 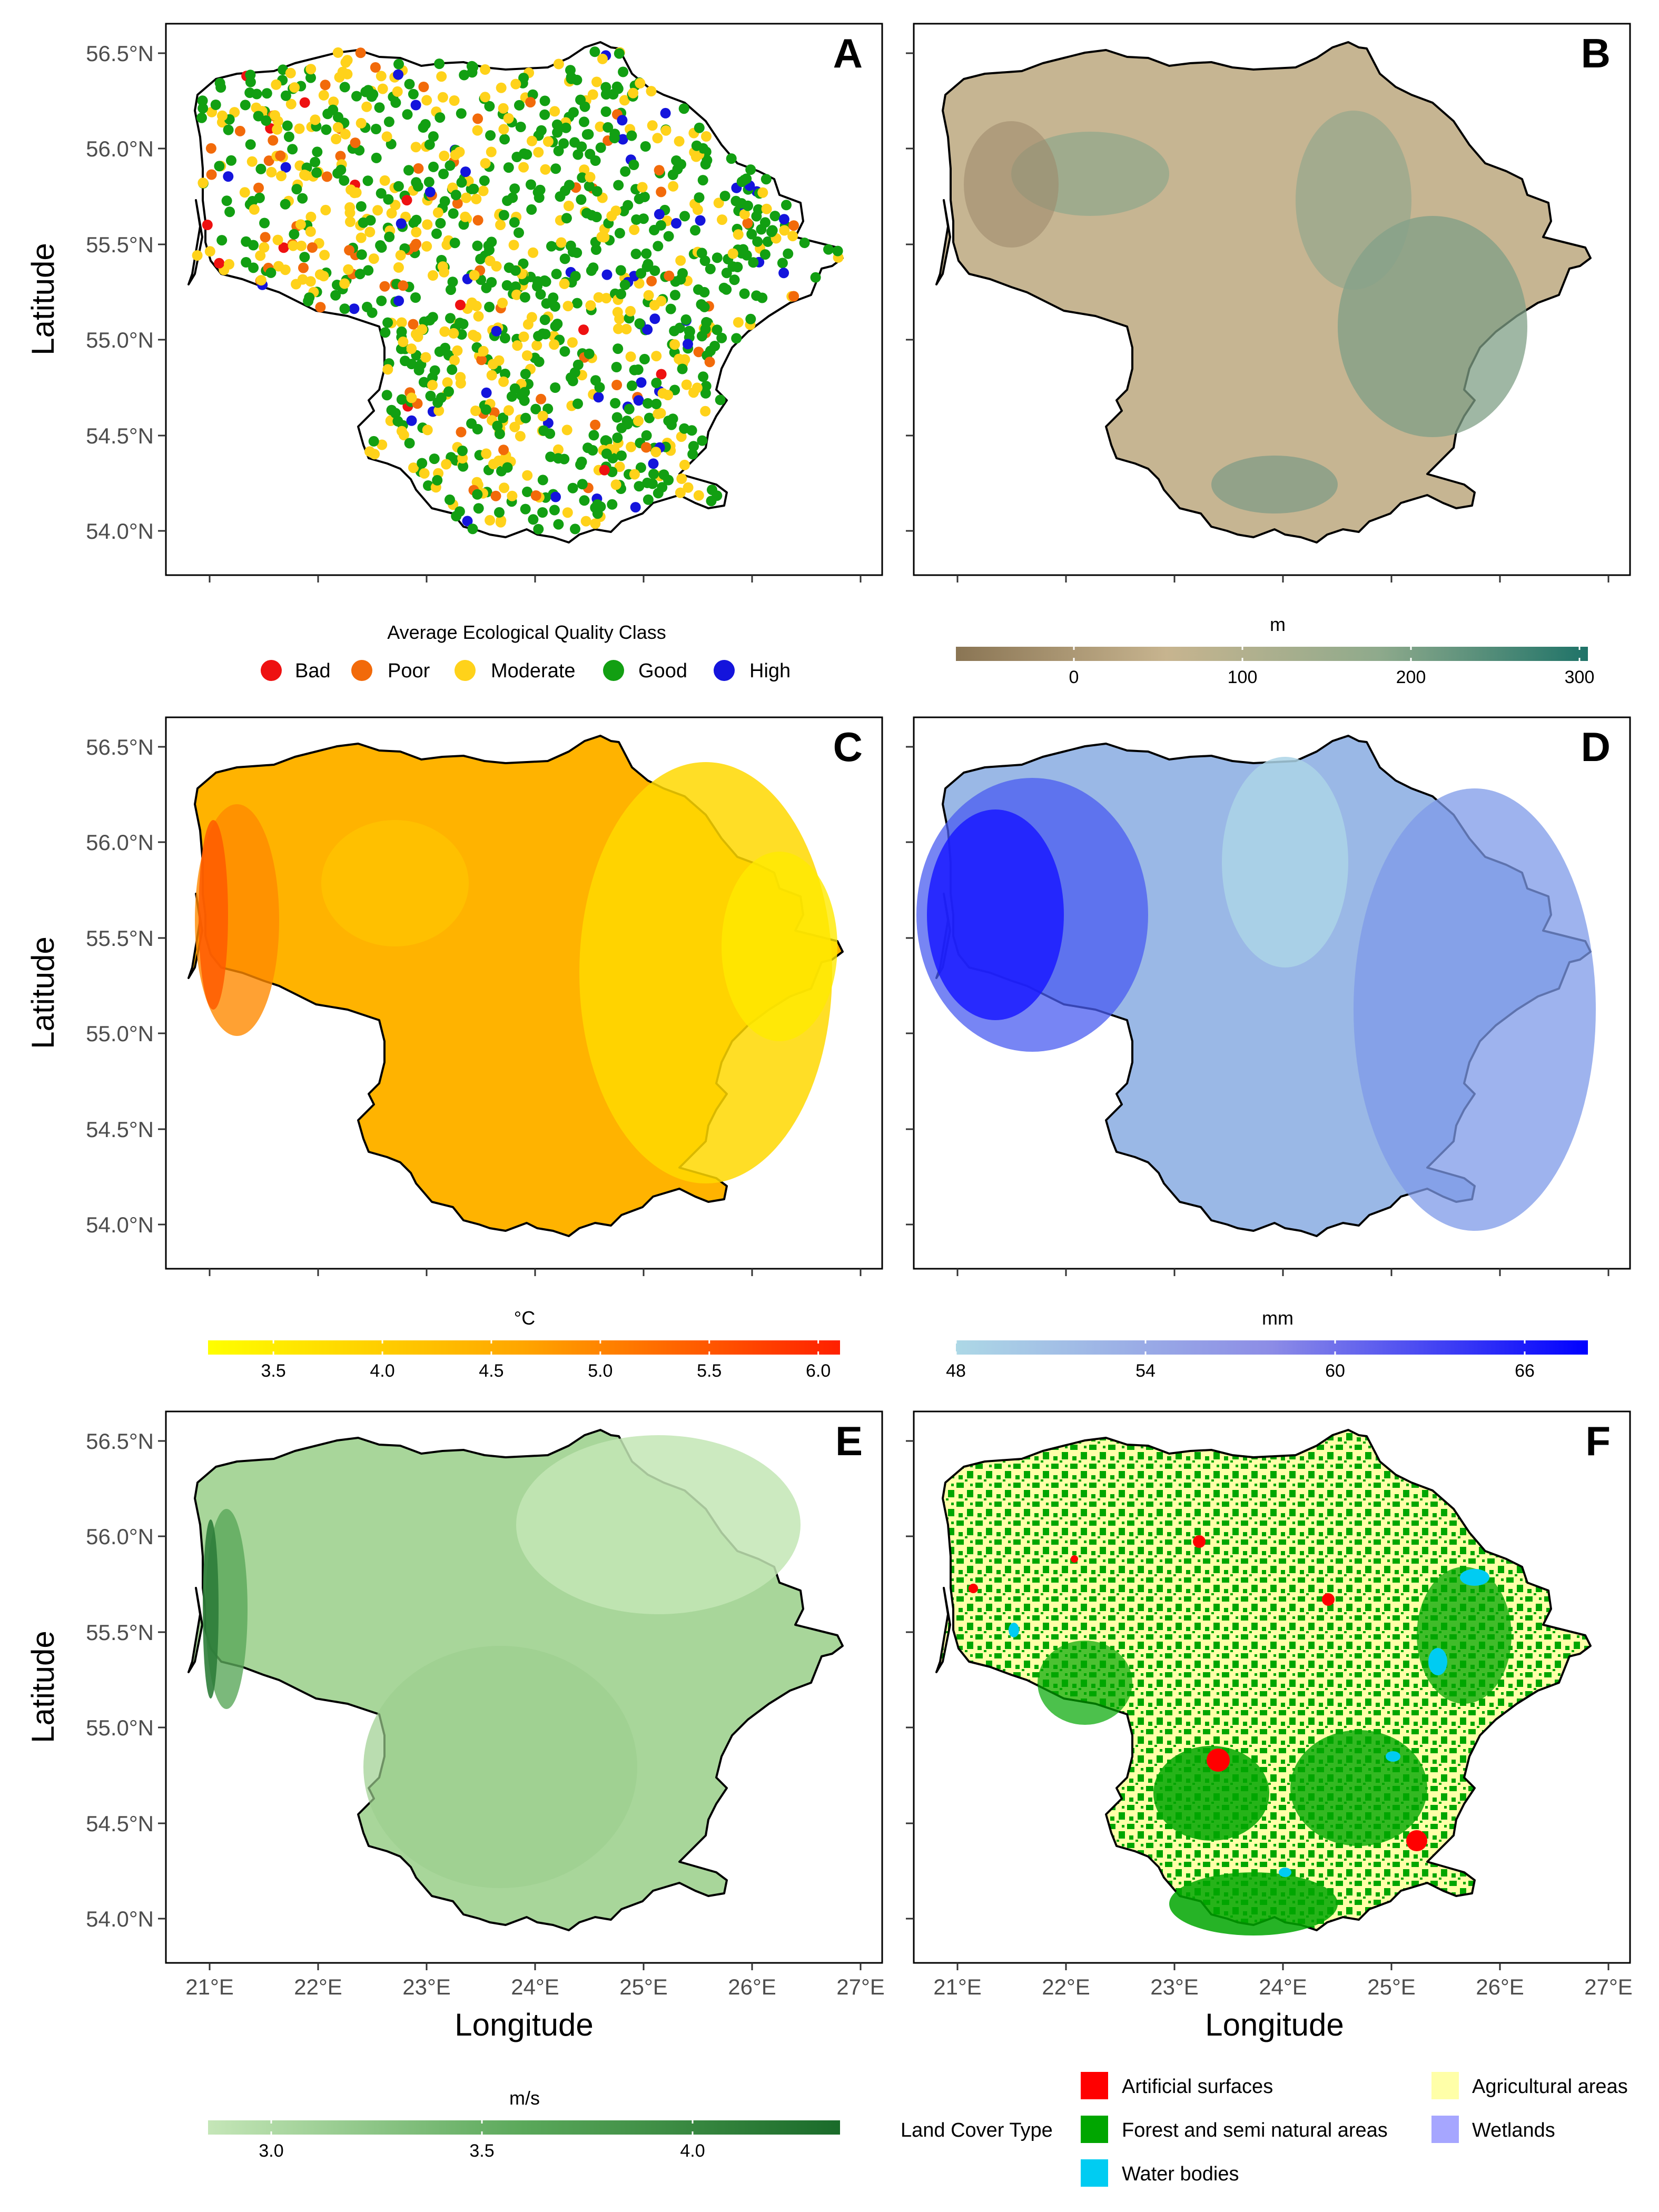 What do you see at coordinates (1331, 667) in the screenshot?
I see `colorbar-ticks: 0 100 200 300` at bounding box center [1331, 667].